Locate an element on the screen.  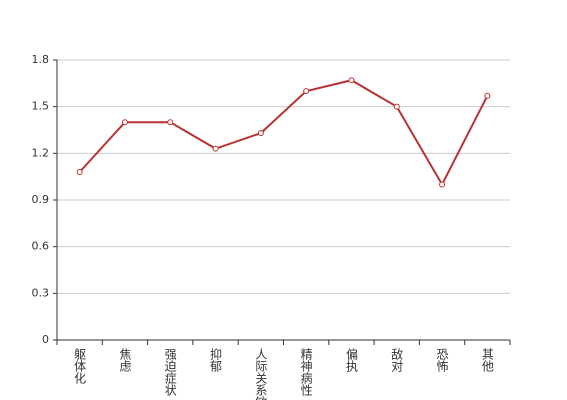
y-tick-label: 0.3 is located at coordinates (41, 292).